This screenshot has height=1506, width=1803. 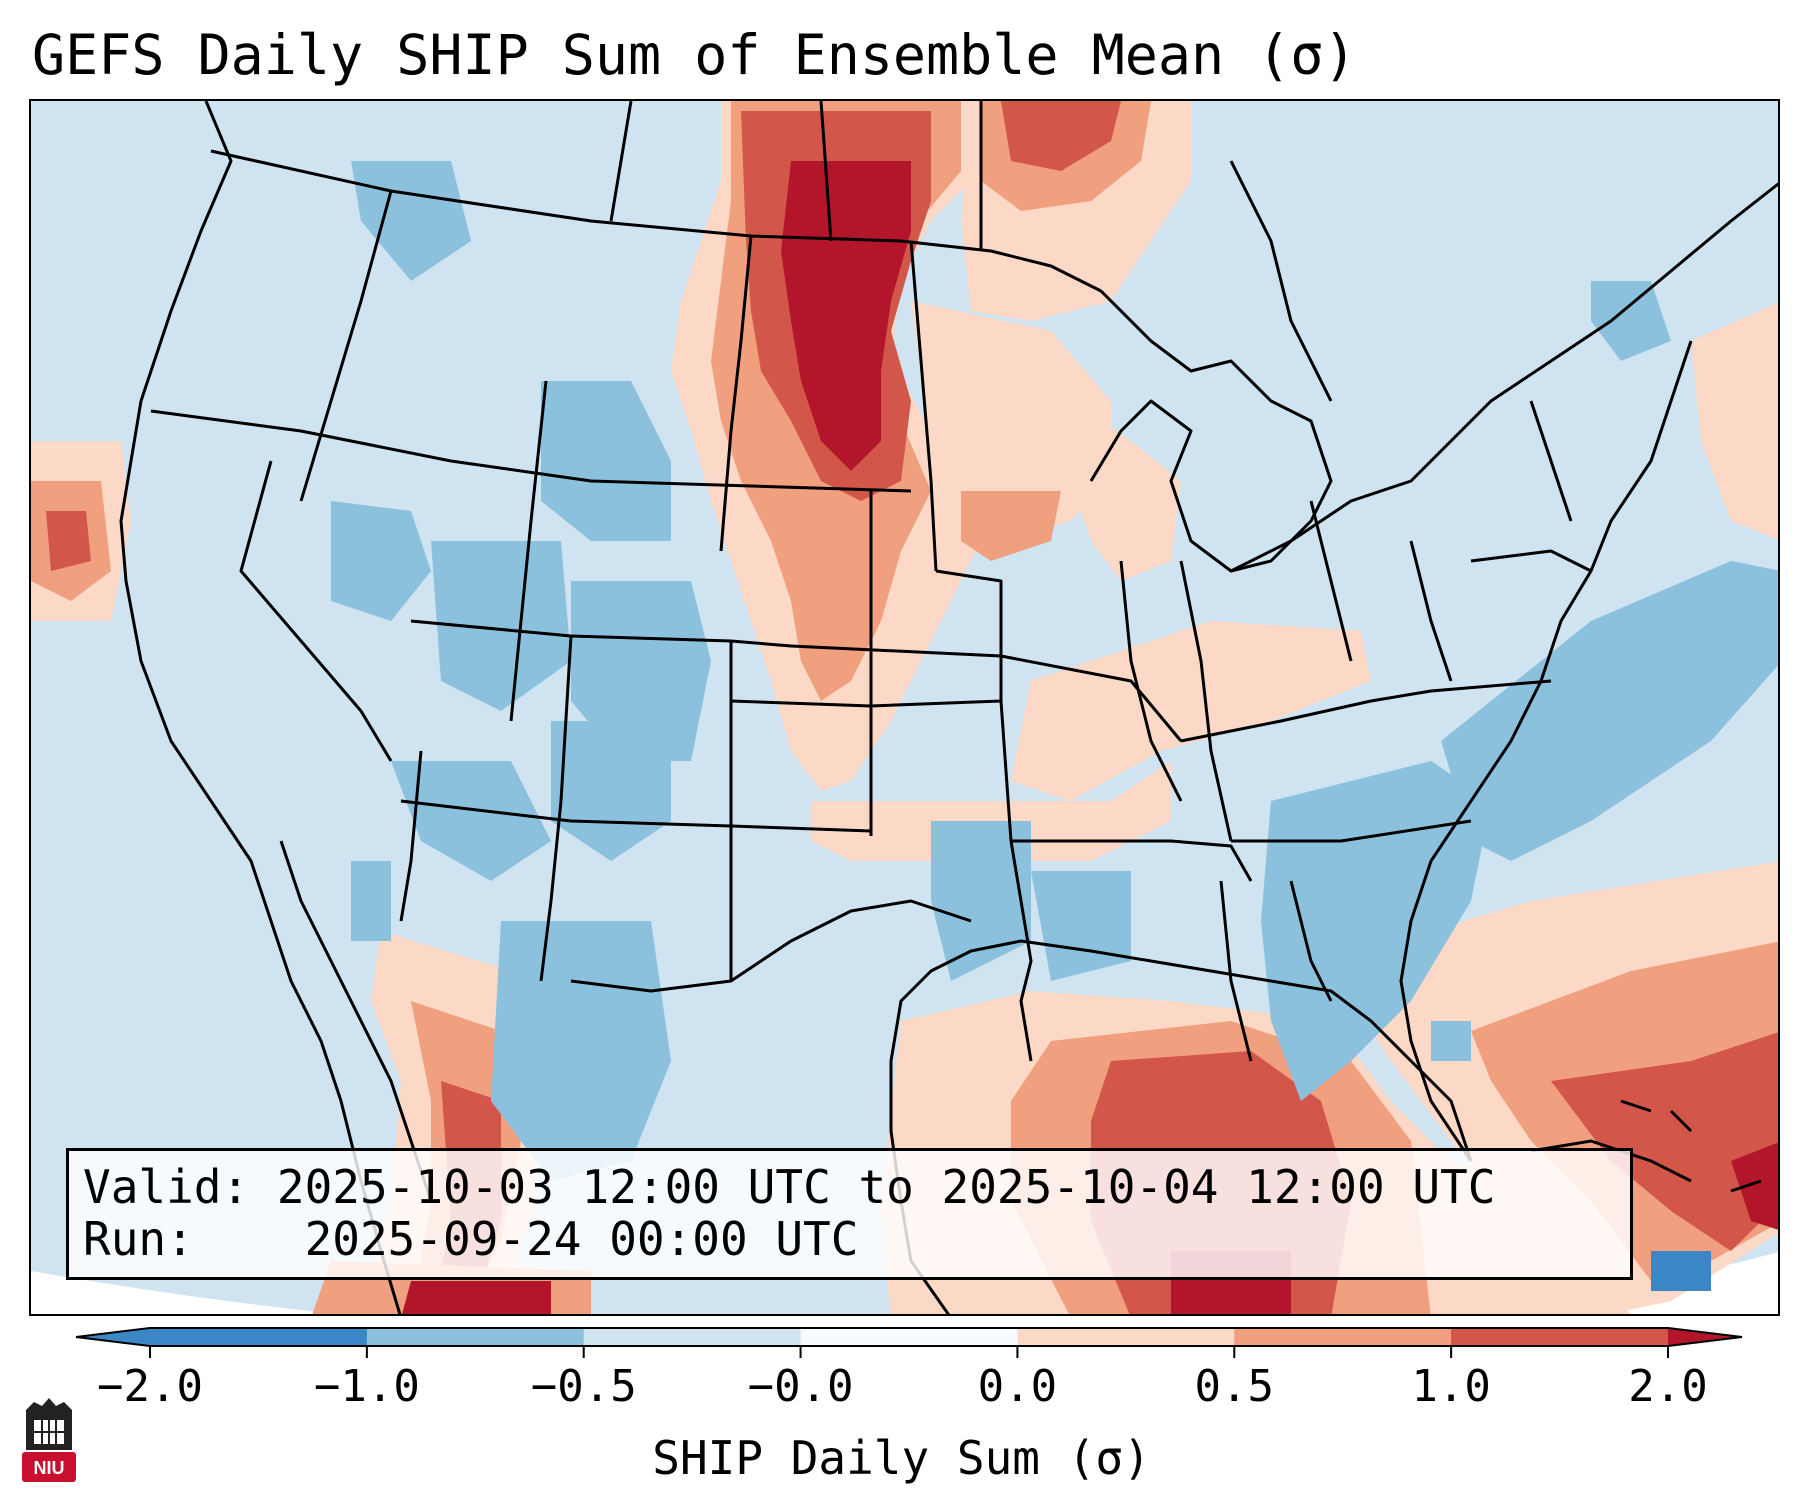 I want to click on run-label: Run:, so click(x=138, y=1239).